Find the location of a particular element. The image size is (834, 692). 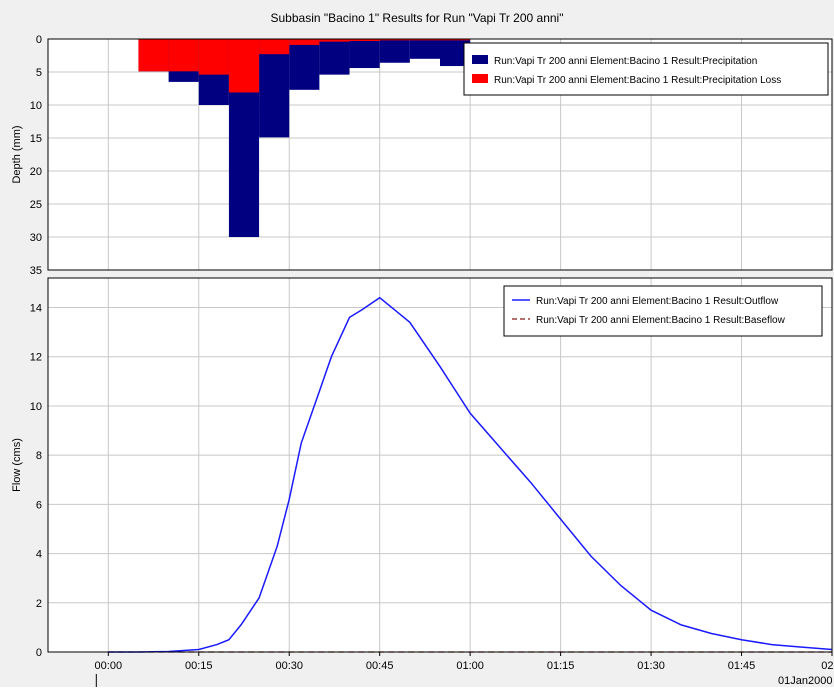

x-tick-label: 01:30 is located at coordinates (651, 666).